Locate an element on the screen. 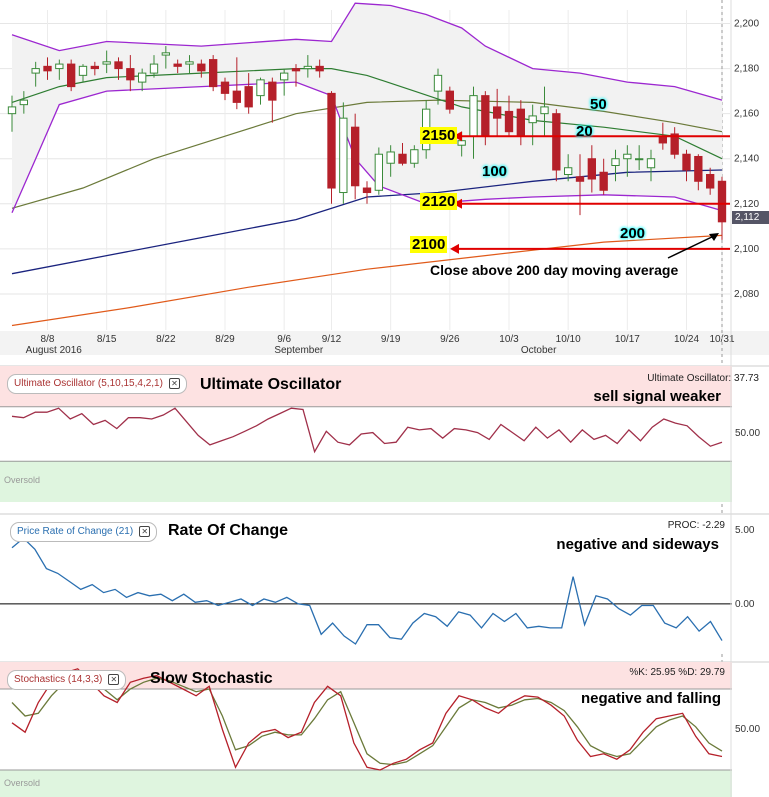 The height and width of the screenshot is (797, 769). stochastic-tag-label: Stochastics (14,3,3) is located at coordinates (58, 679).